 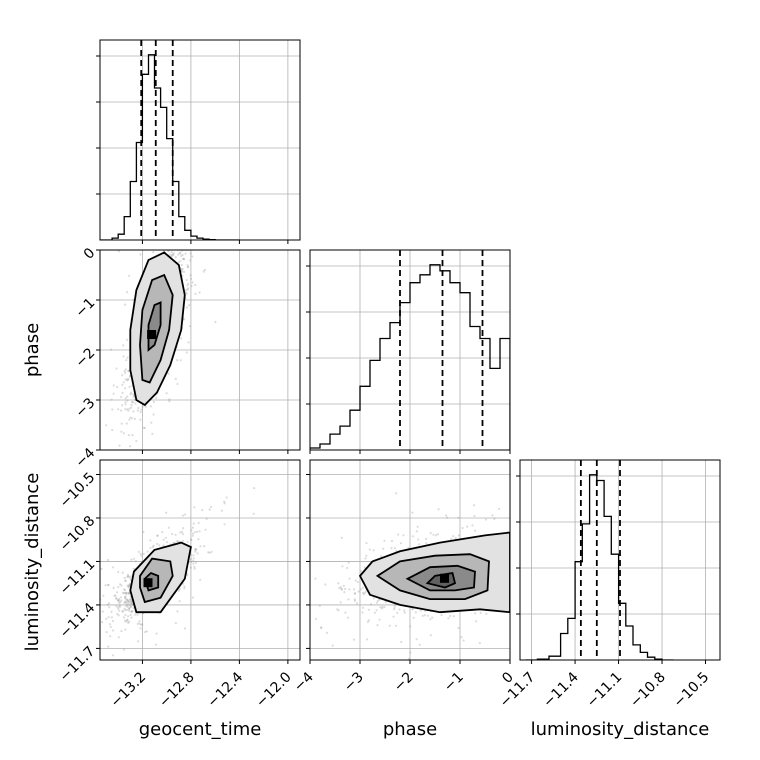 I want to click on ytick-label-phase: −1, so click(x=85, y=308).